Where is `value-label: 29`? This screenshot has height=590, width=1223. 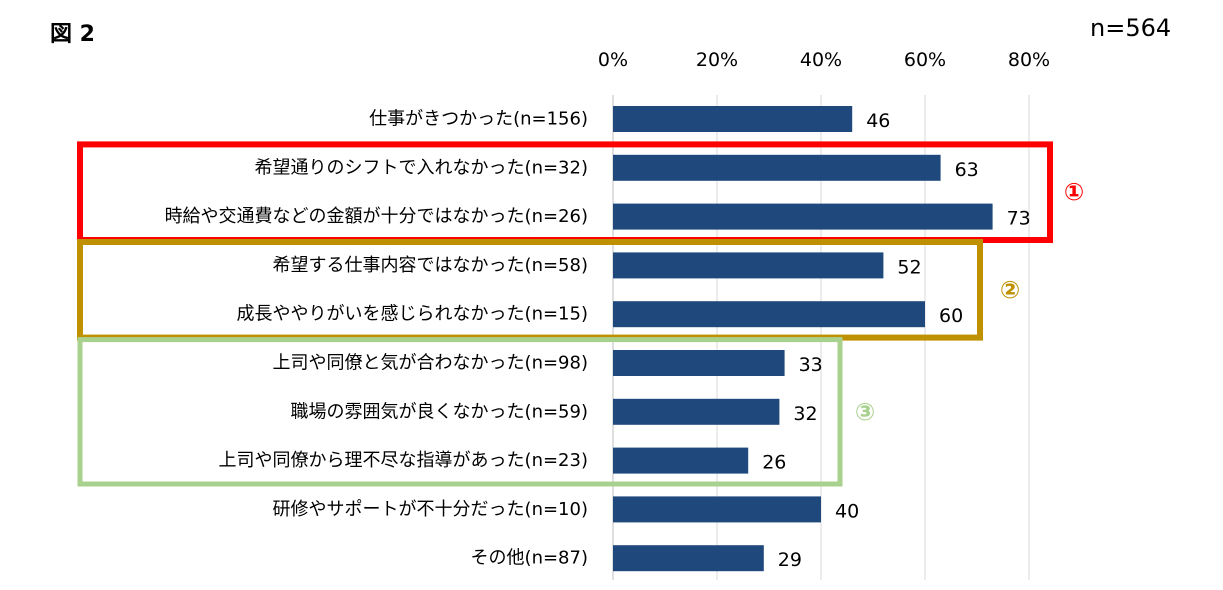
value-label: 29 is located at coordinates (790, 560).